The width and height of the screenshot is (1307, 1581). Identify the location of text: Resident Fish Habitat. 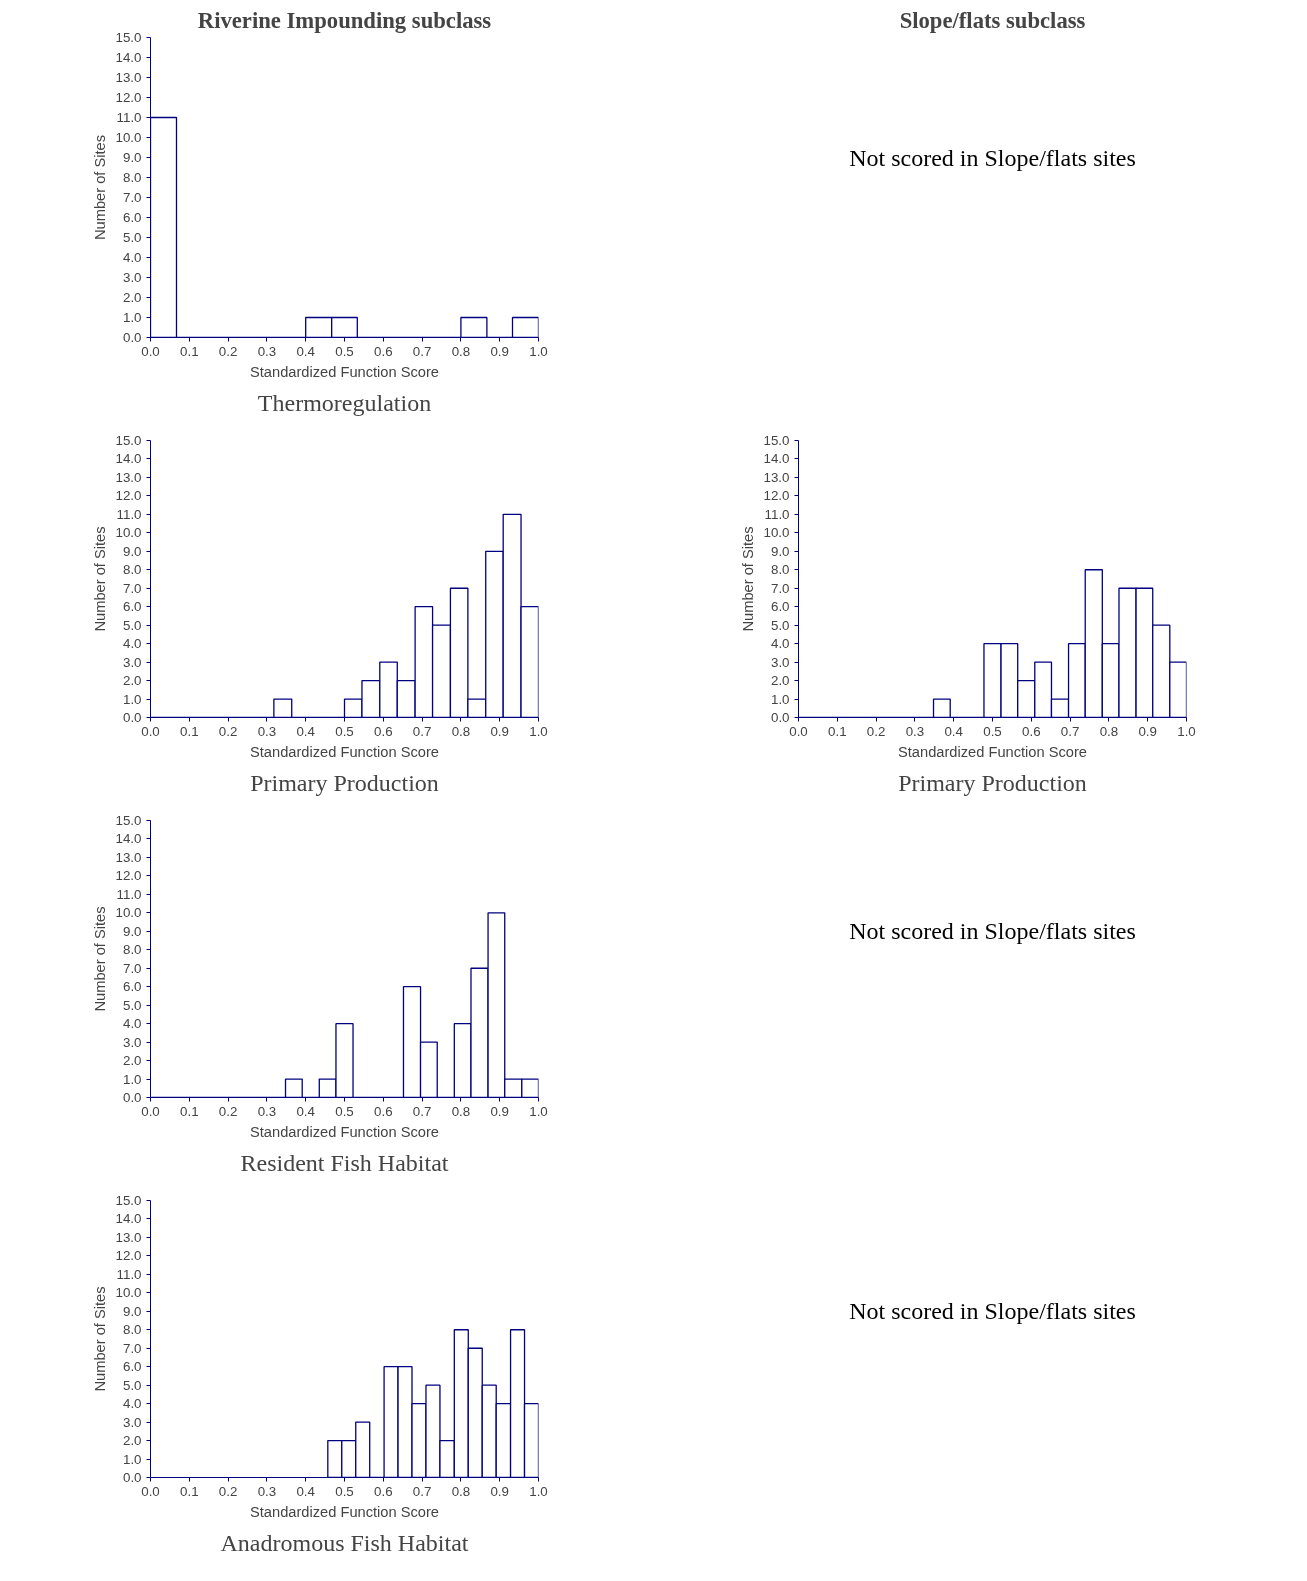
(344, 1162).